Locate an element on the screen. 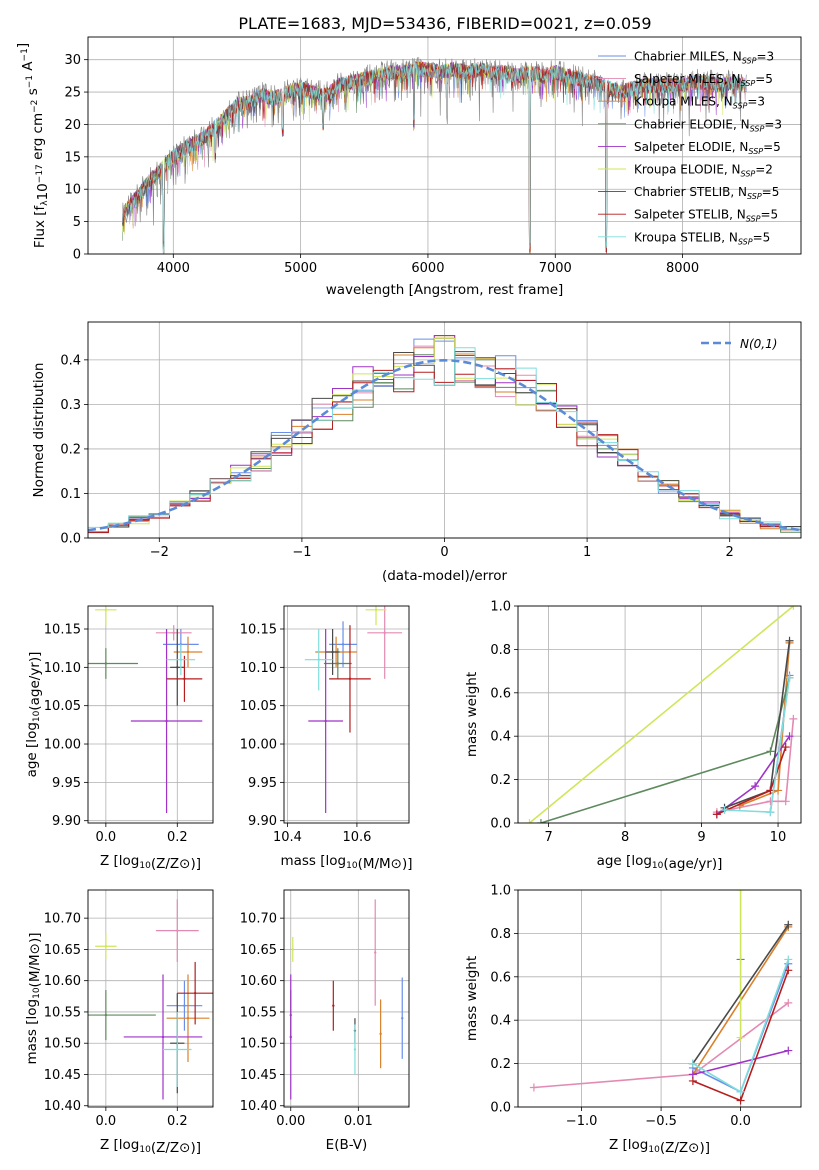 This screenshot has height=1170, width=819. residual-histogram is located at coordinates (444, 437).